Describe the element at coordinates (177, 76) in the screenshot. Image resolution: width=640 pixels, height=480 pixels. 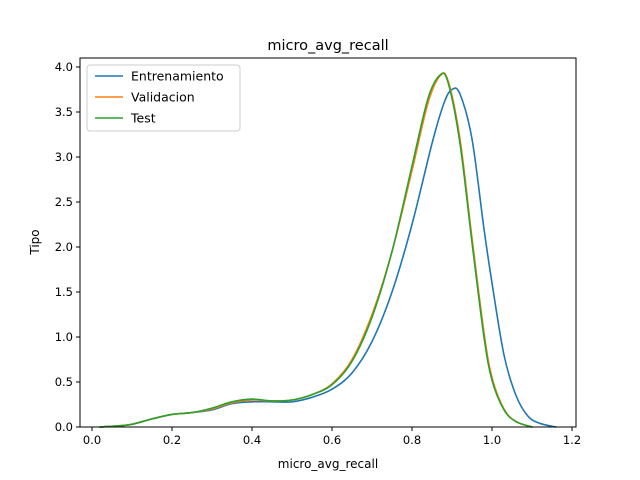
I see `legend-label-entrenamiento: Entrenamiento` at that location.